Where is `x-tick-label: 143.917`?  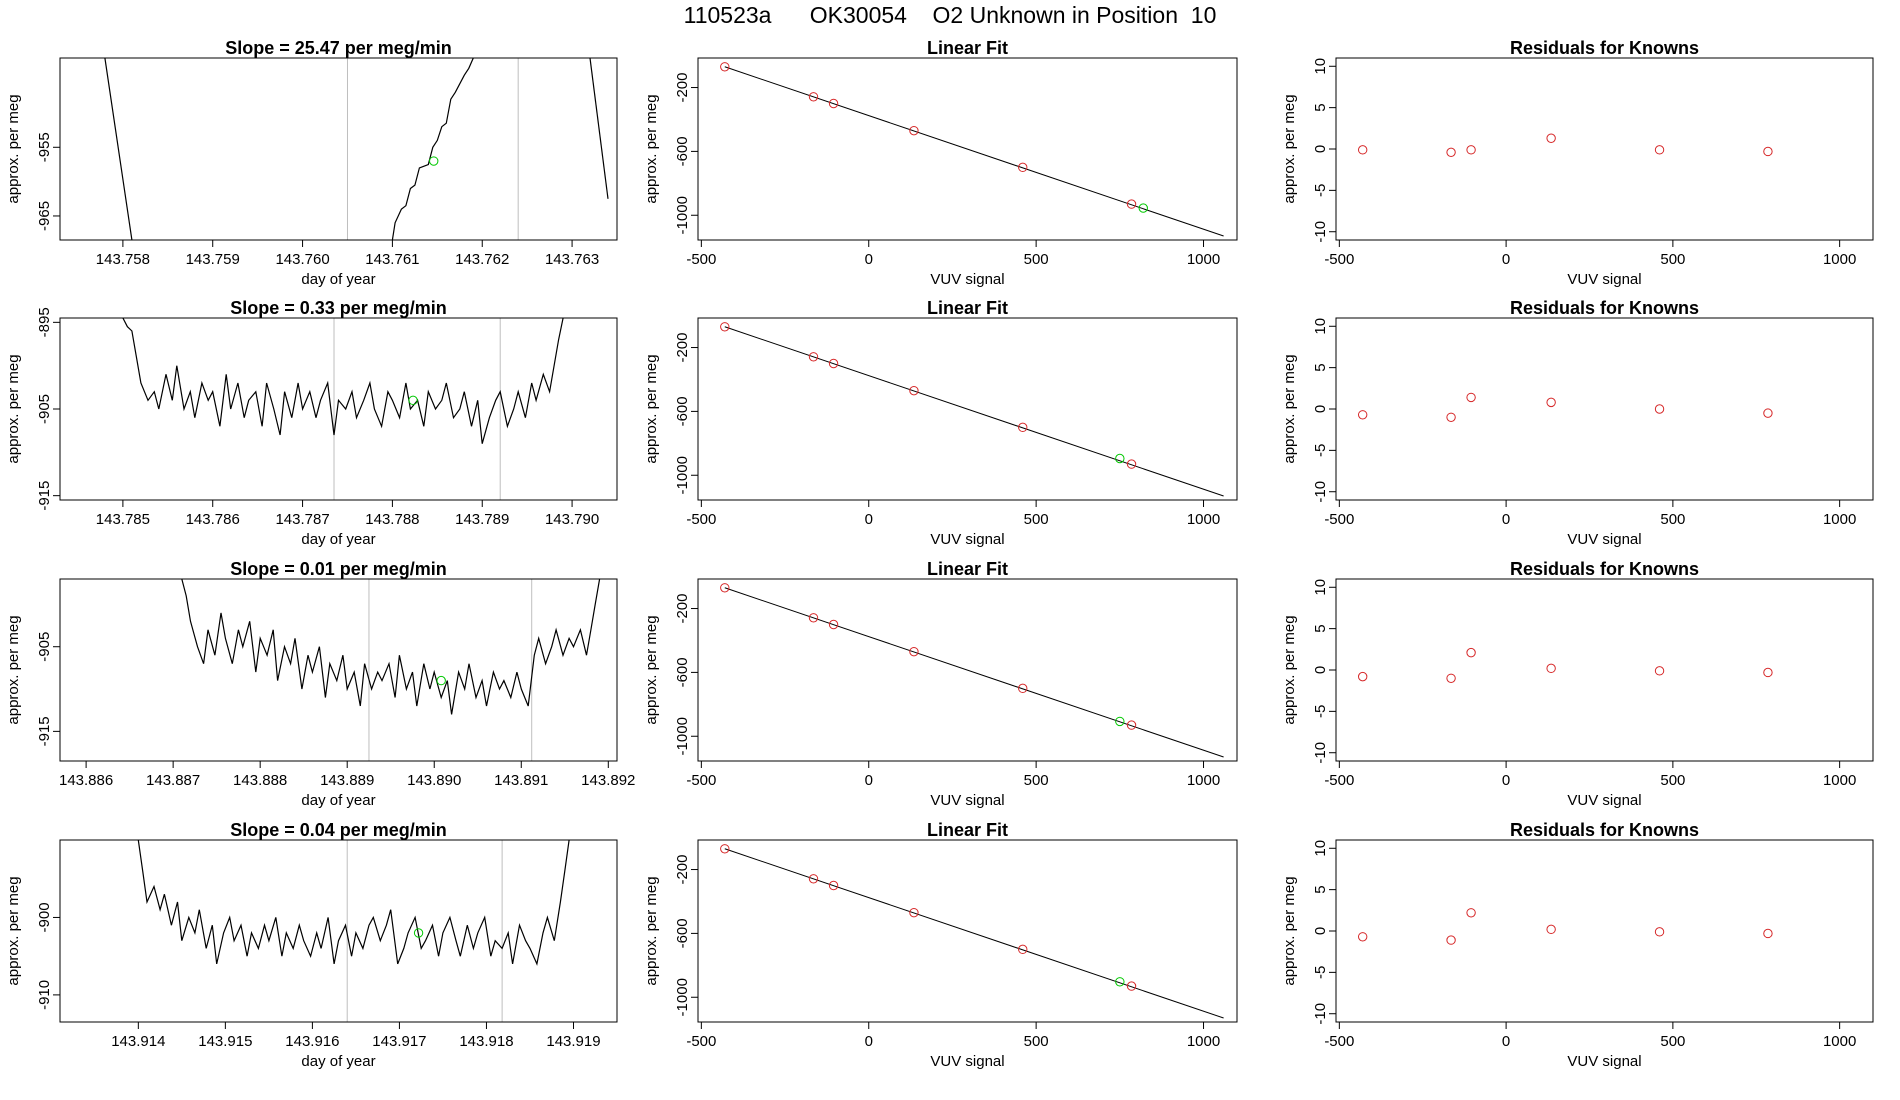
x-tick-label: 143.917 is located at coordinates (399, 1041).